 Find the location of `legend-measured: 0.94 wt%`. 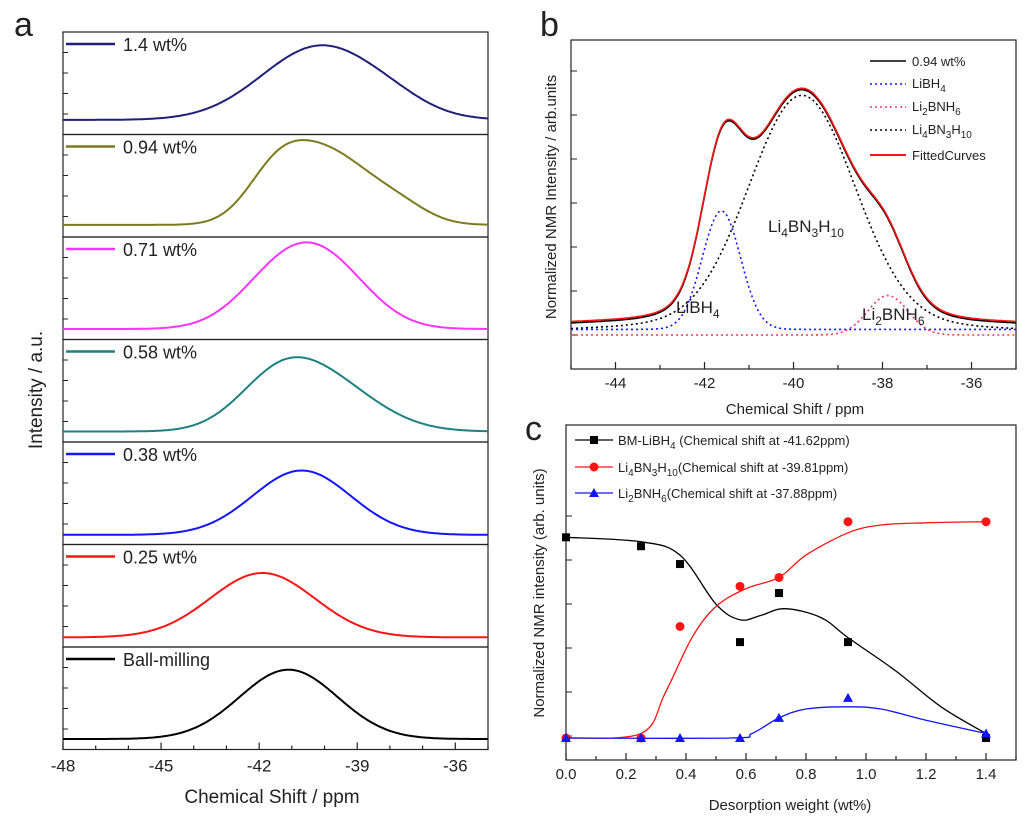

legend-measured: 0.94 wt% is located at coordinates (939, 61).